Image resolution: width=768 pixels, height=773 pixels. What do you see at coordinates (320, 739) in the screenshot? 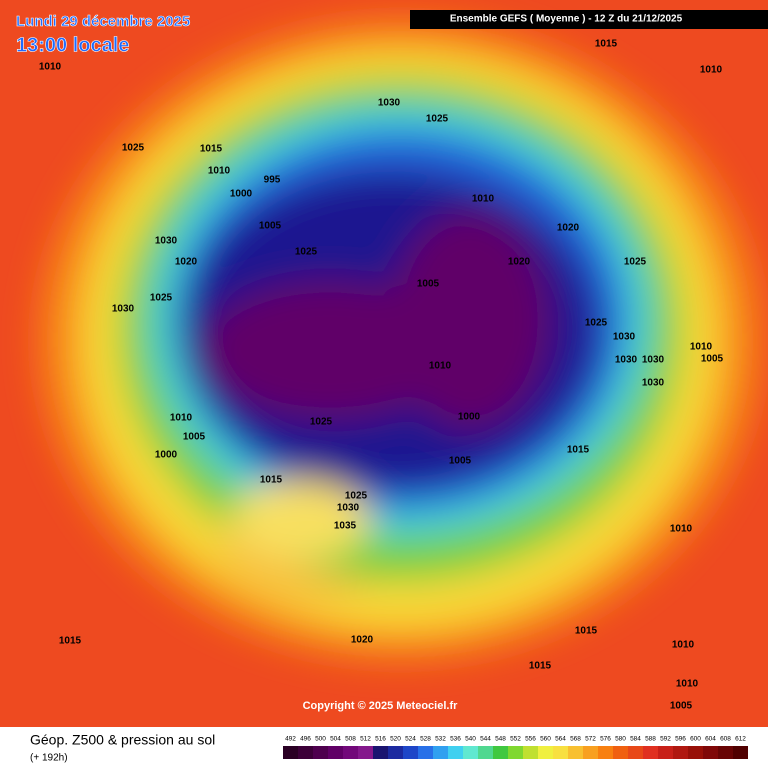
I see `scale-label: 500` at bounding box center [320, 739].